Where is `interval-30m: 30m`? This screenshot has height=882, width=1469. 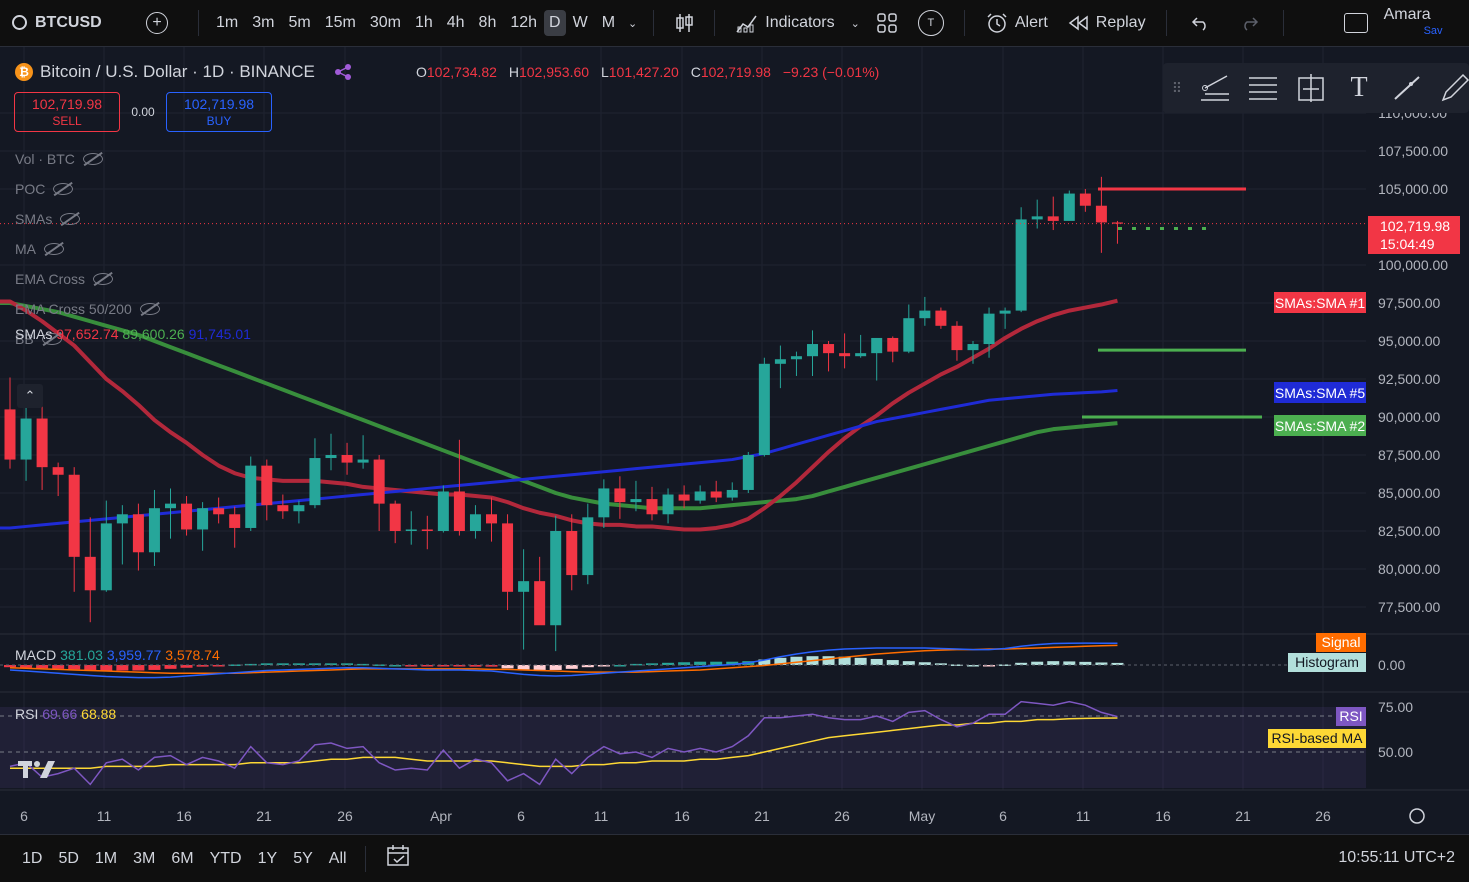 interval-30m: 30m is located at coordinates (385, 22).